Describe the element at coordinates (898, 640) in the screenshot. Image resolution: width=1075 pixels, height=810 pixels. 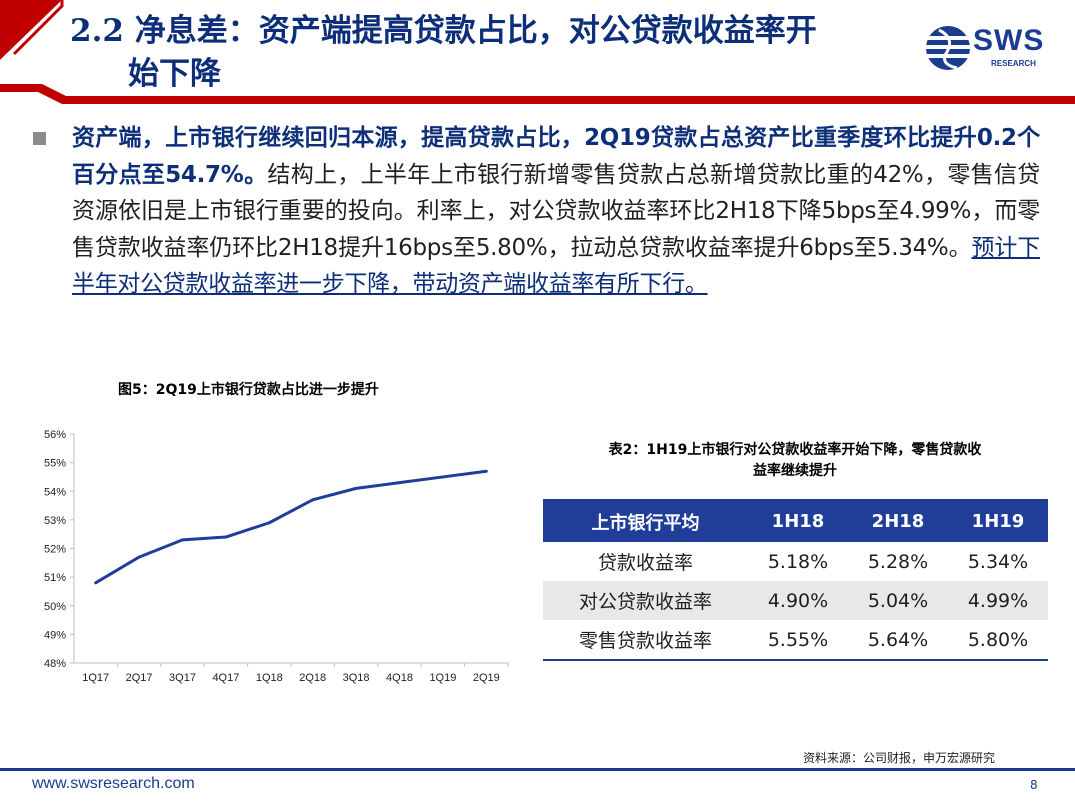
I see `table-cell: 5.64%` at that location.